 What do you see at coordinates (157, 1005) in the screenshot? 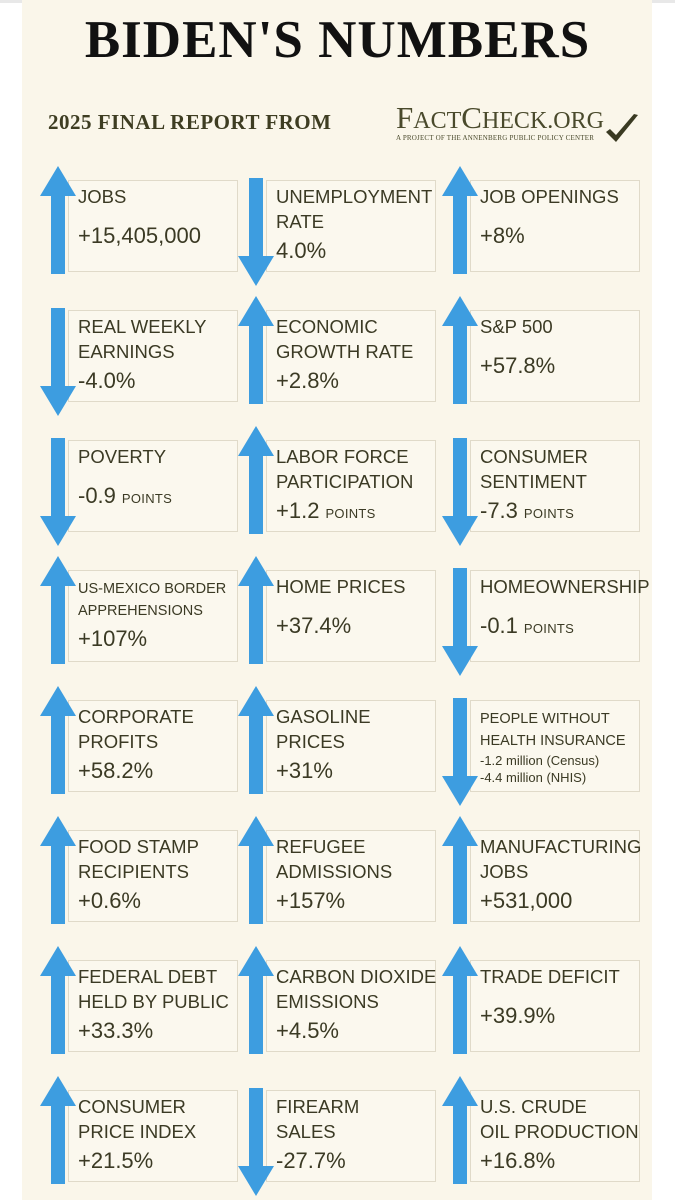
I see `metric-text: FEDERAL DEBT HELD BY PUBLIC +33.3%` at bounding box center [157, 1005].